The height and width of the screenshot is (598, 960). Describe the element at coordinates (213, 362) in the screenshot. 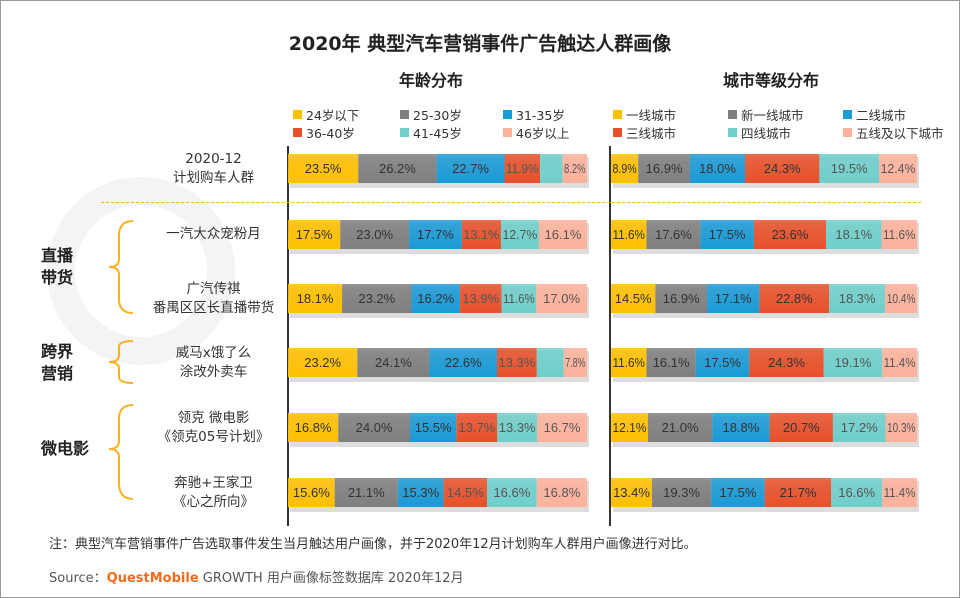

I see `row-label: 威马x饿了么 涂改外卖车` at that location.